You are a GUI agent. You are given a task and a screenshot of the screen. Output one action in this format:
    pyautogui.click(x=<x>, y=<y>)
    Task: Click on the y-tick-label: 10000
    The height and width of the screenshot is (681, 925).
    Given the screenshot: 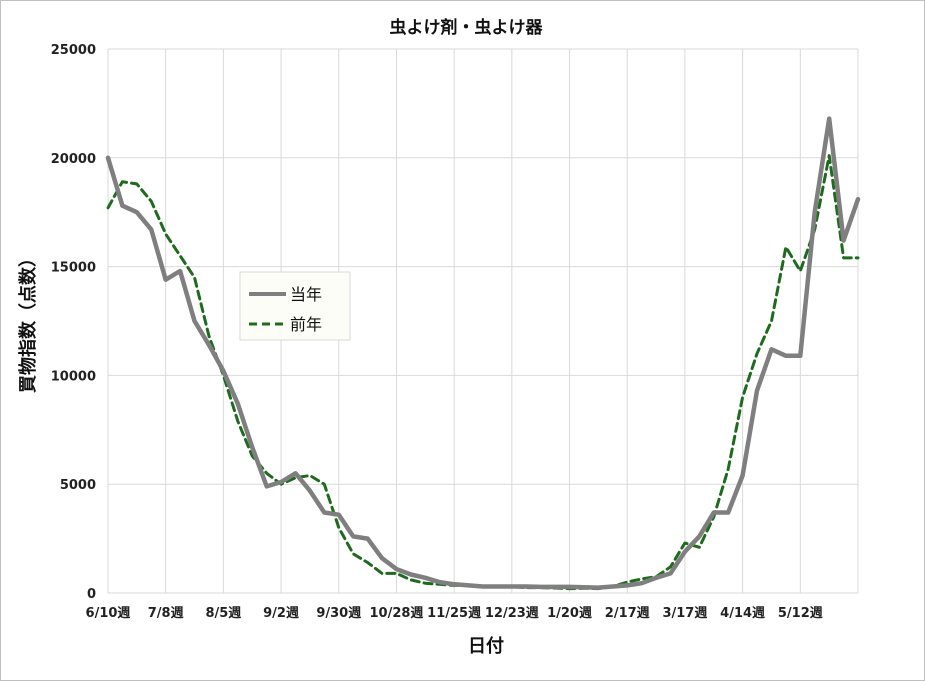 What is the action you would take?
    pyautogui.click(x=73, y=376)
    